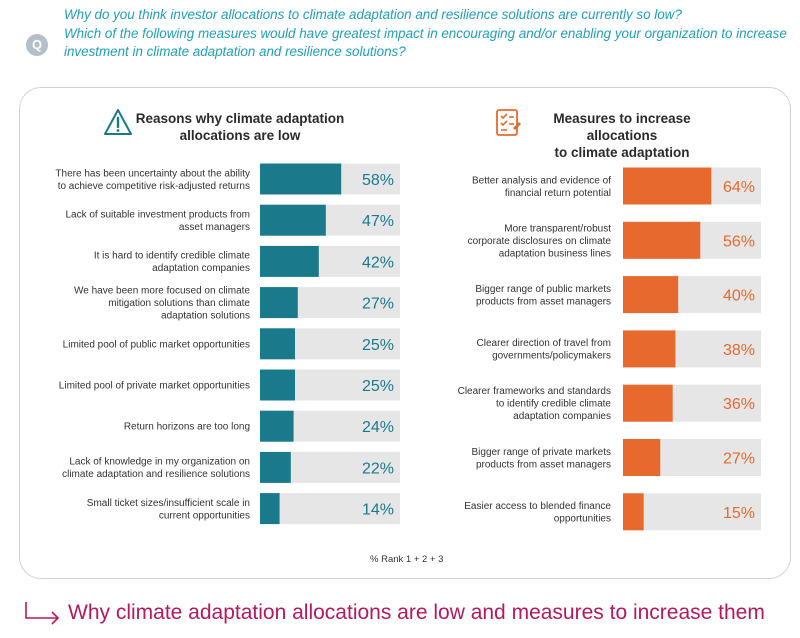  I want to click on arrow-right-icon, so click(42, 613).